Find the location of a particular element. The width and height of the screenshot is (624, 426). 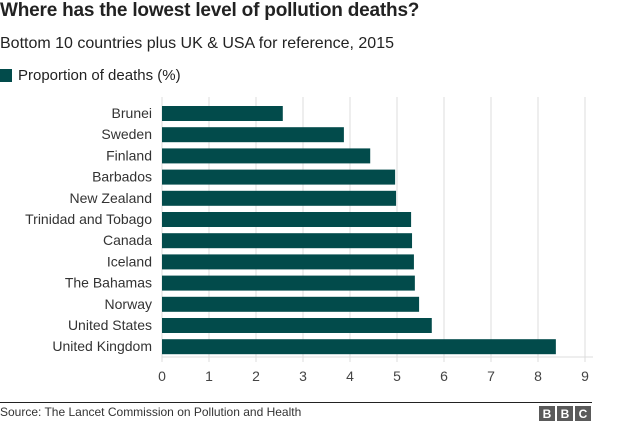

legend-label: Proportion of deaths (%) is located at coordinates (99, 75).